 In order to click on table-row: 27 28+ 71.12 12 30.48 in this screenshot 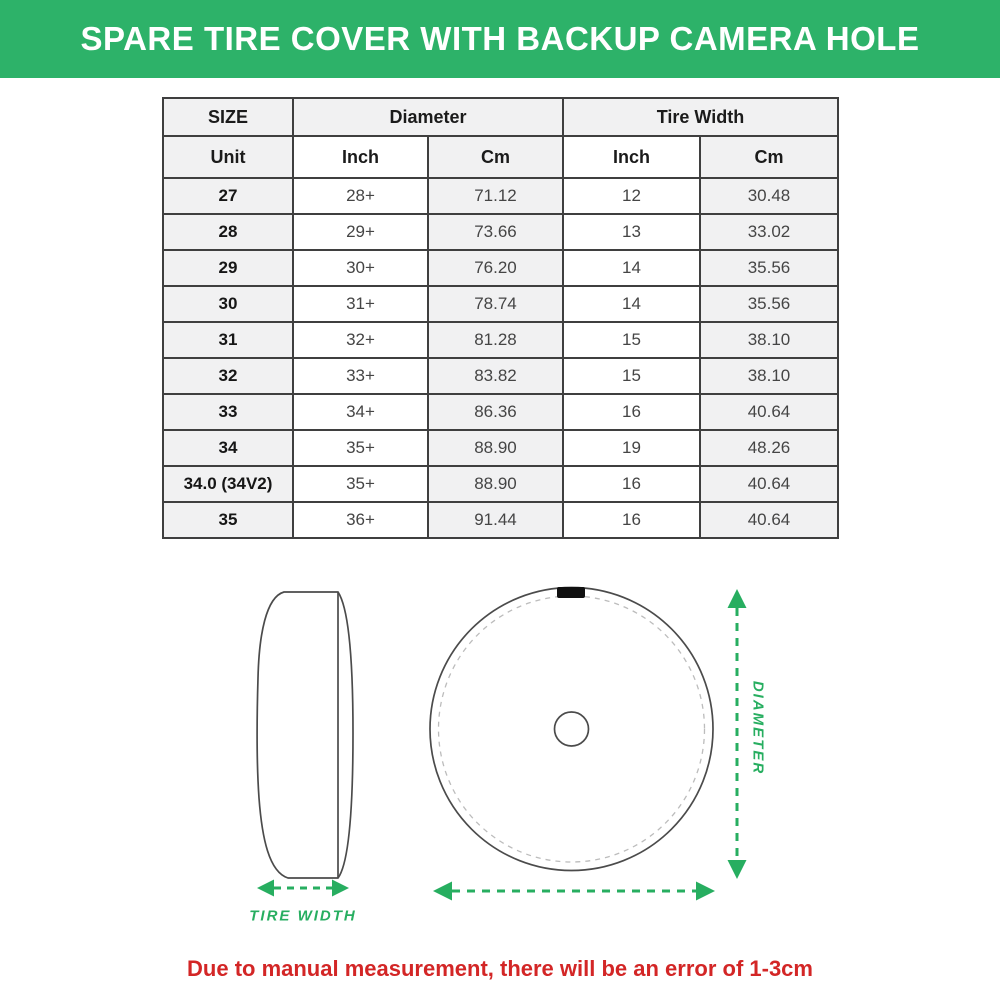, I will do `click(500, 196)`.